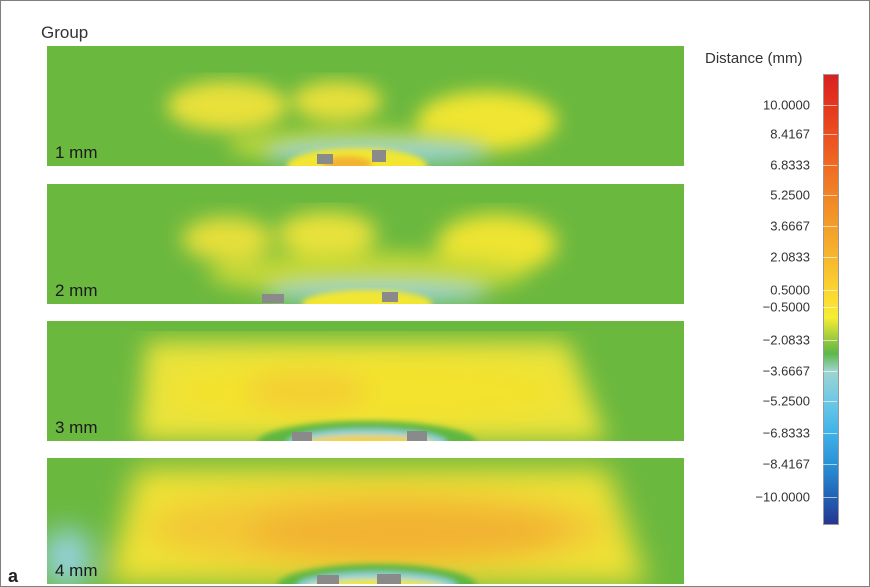 The height and width of the screenshot is (587, 870). I want to click on group-title: Group, so click(65, 32).